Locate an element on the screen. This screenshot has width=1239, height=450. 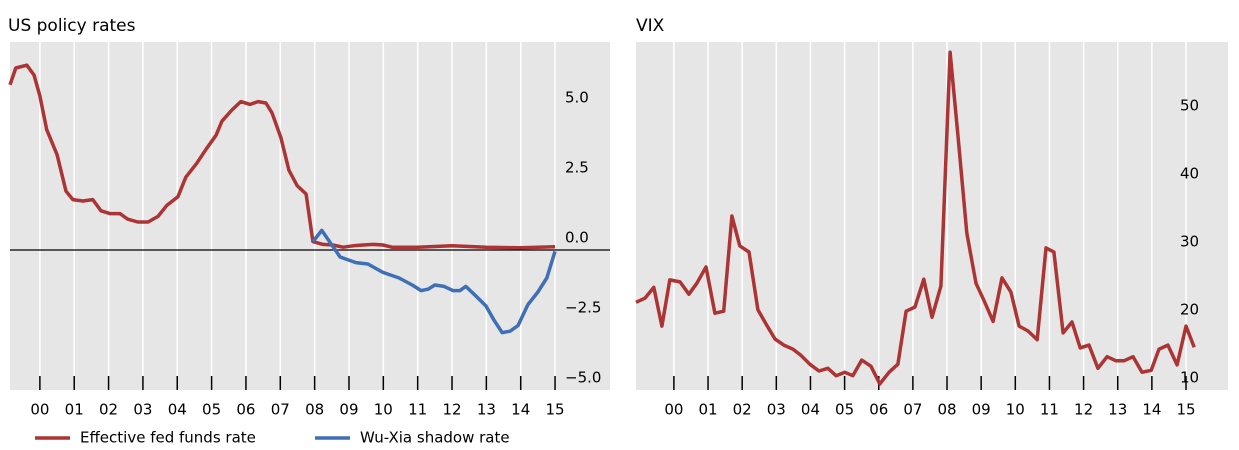
legend-label: Wu-Xia shadow rate is located at coordinates (435, 438).